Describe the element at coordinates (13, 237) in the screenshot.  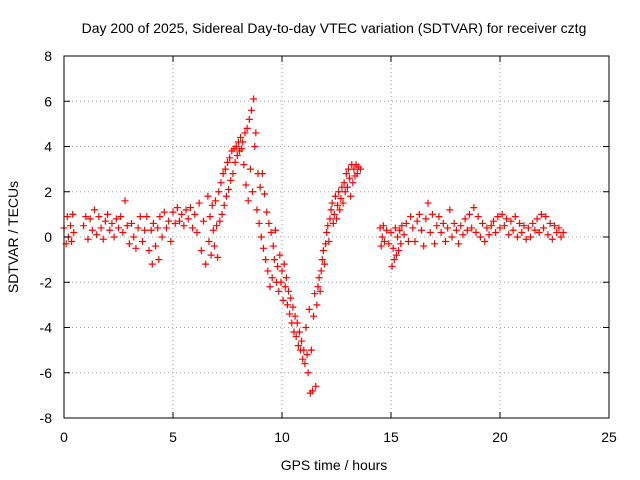
I see `y-axis-label: SDTVAR / TECUs` at that location.